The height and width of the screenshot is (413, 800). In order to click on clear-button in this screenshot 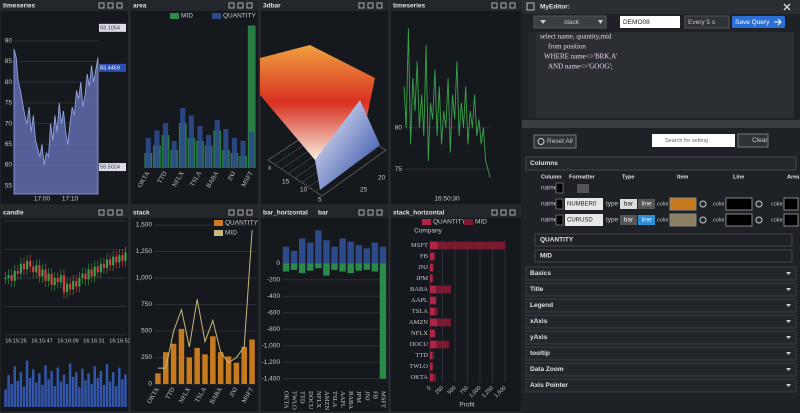, I will do `click(753, 140)`.